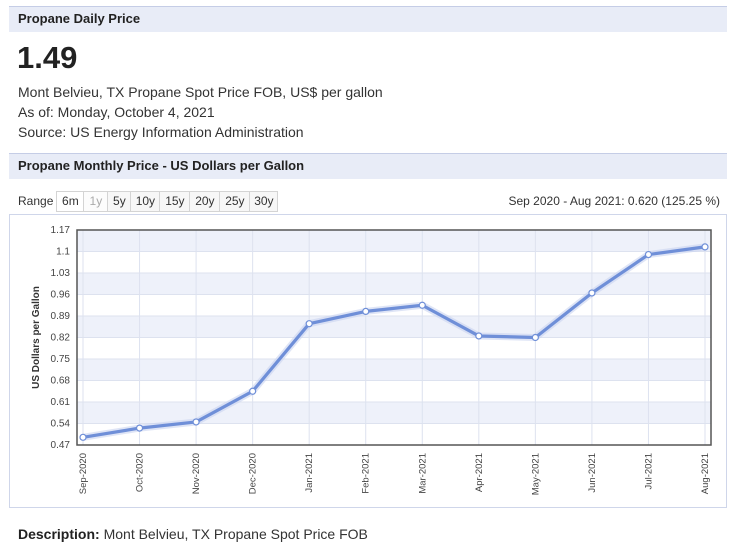 This screenshot has height=553, width=730. What do you see at coordinates (309, 473) in the screenshot?
I see `x-tick-label: Jan-2021` at bounding box center [309, 473].